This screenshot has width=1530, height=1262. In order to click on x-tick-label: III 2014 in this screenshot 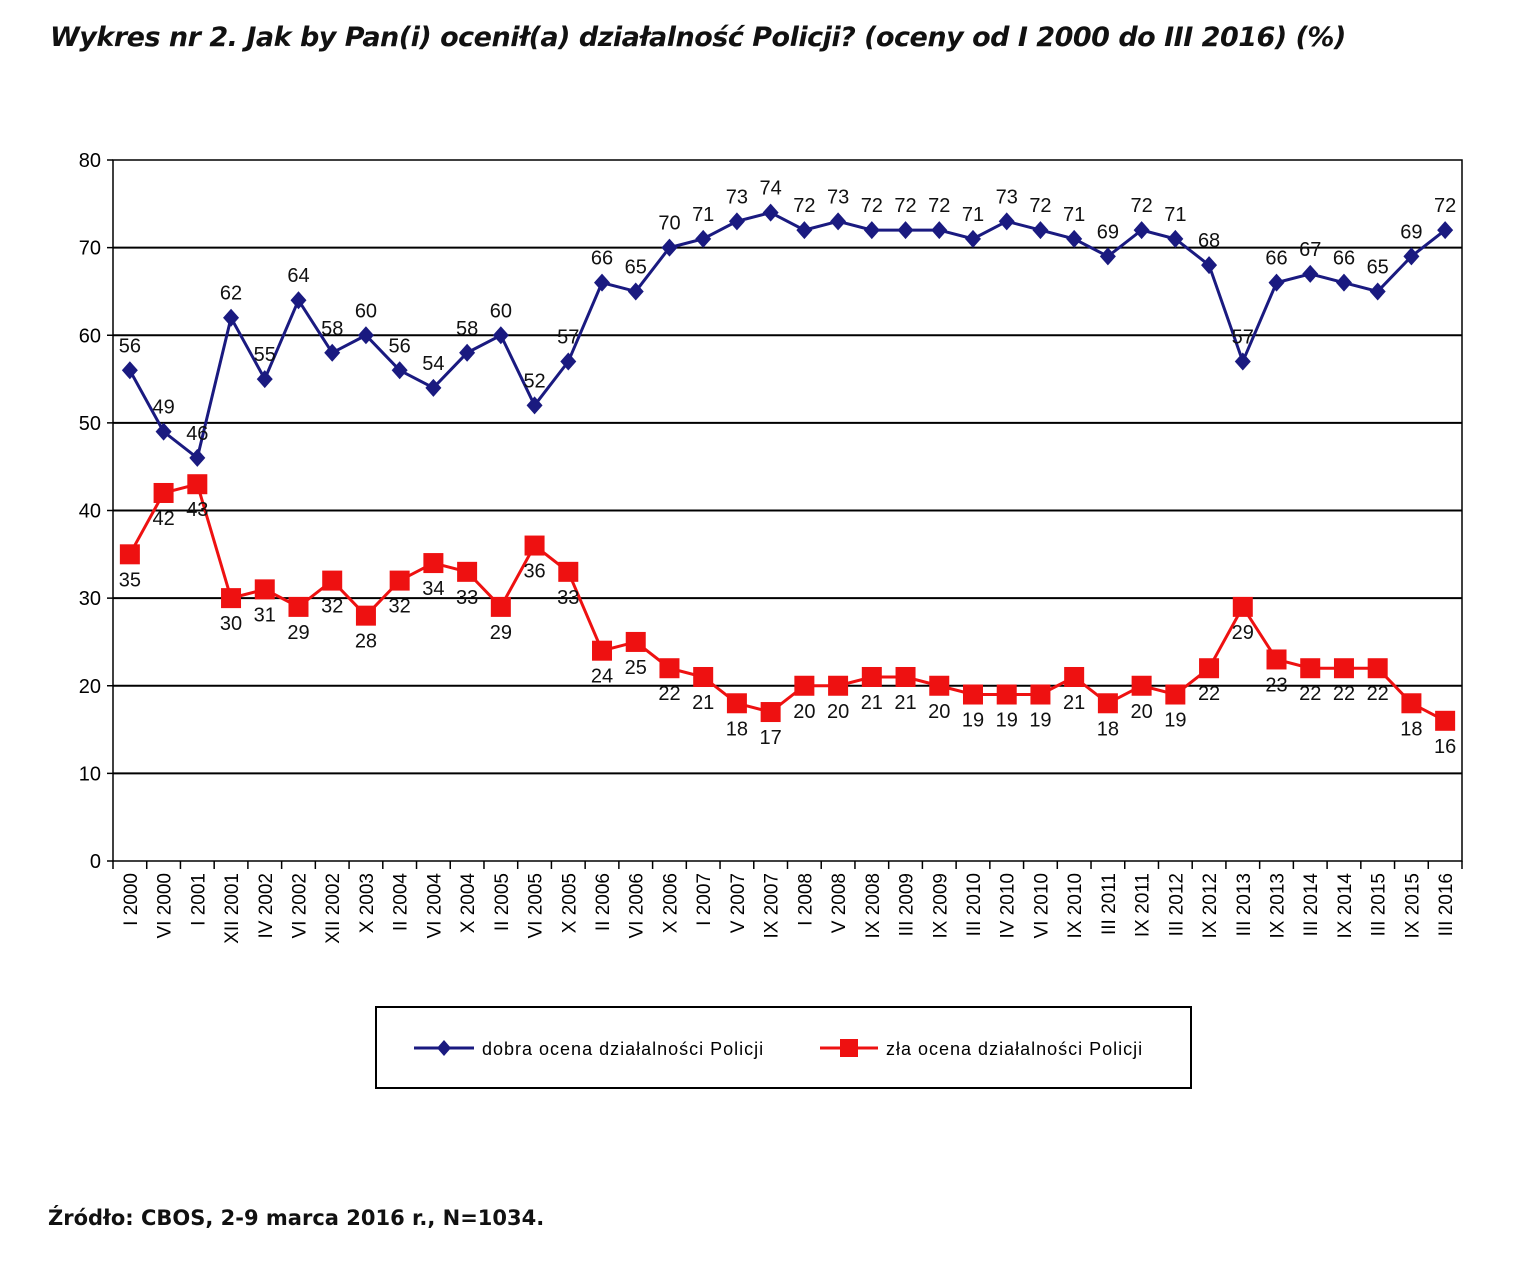, I will do `click(1311, 905)`.